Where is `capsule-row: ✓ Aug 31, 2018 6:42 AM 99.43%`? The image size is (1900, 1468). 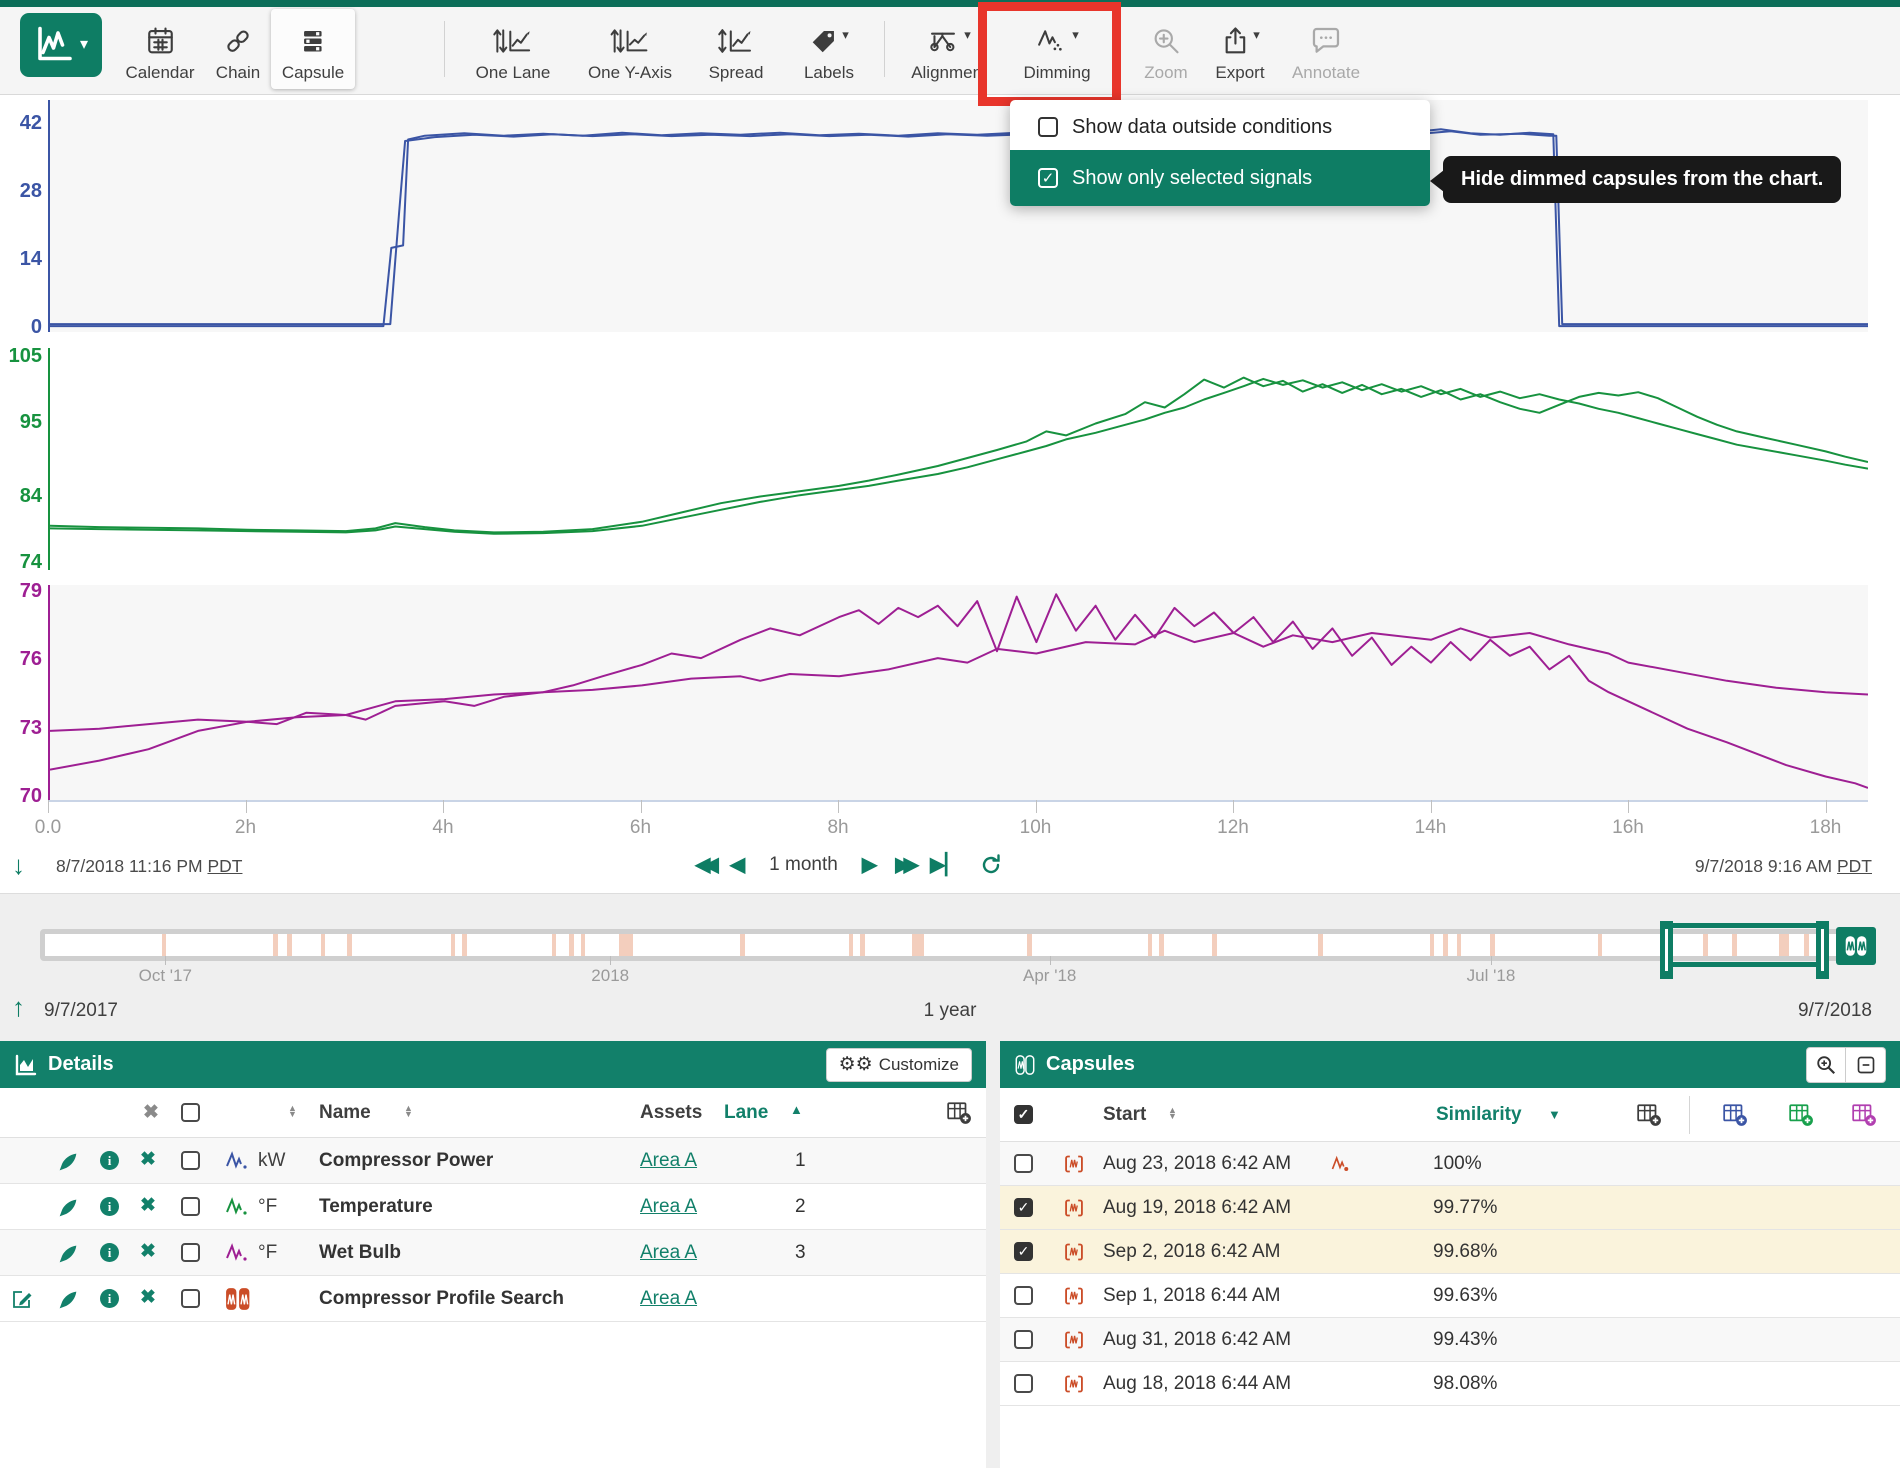
capsule-row: ✓ Aug 31, 2018 6:42 AM 99.43% is located at coordinates (1450, 1340).